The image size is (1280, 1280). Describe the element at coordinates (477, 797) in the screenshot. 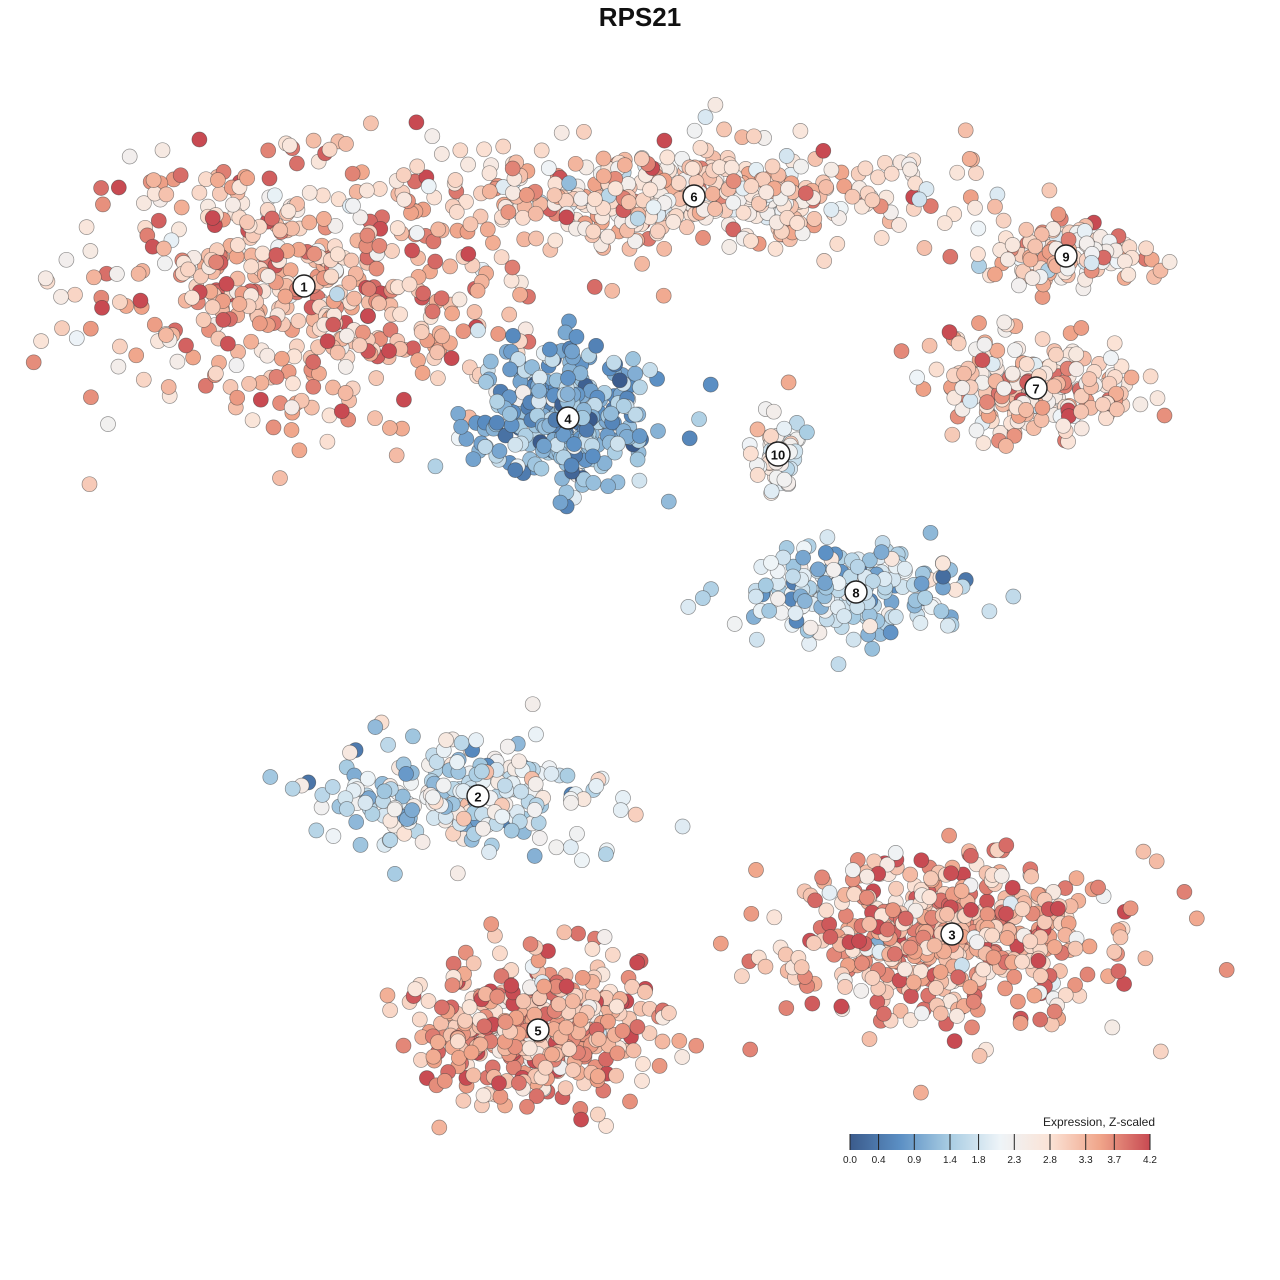

I see `cluster-label-text: 2` at that location.